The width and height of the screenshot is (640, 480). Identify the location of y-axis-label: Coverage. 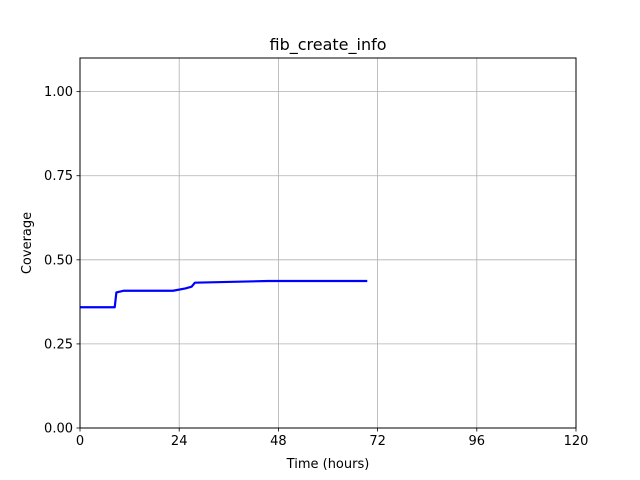
(27, 243).